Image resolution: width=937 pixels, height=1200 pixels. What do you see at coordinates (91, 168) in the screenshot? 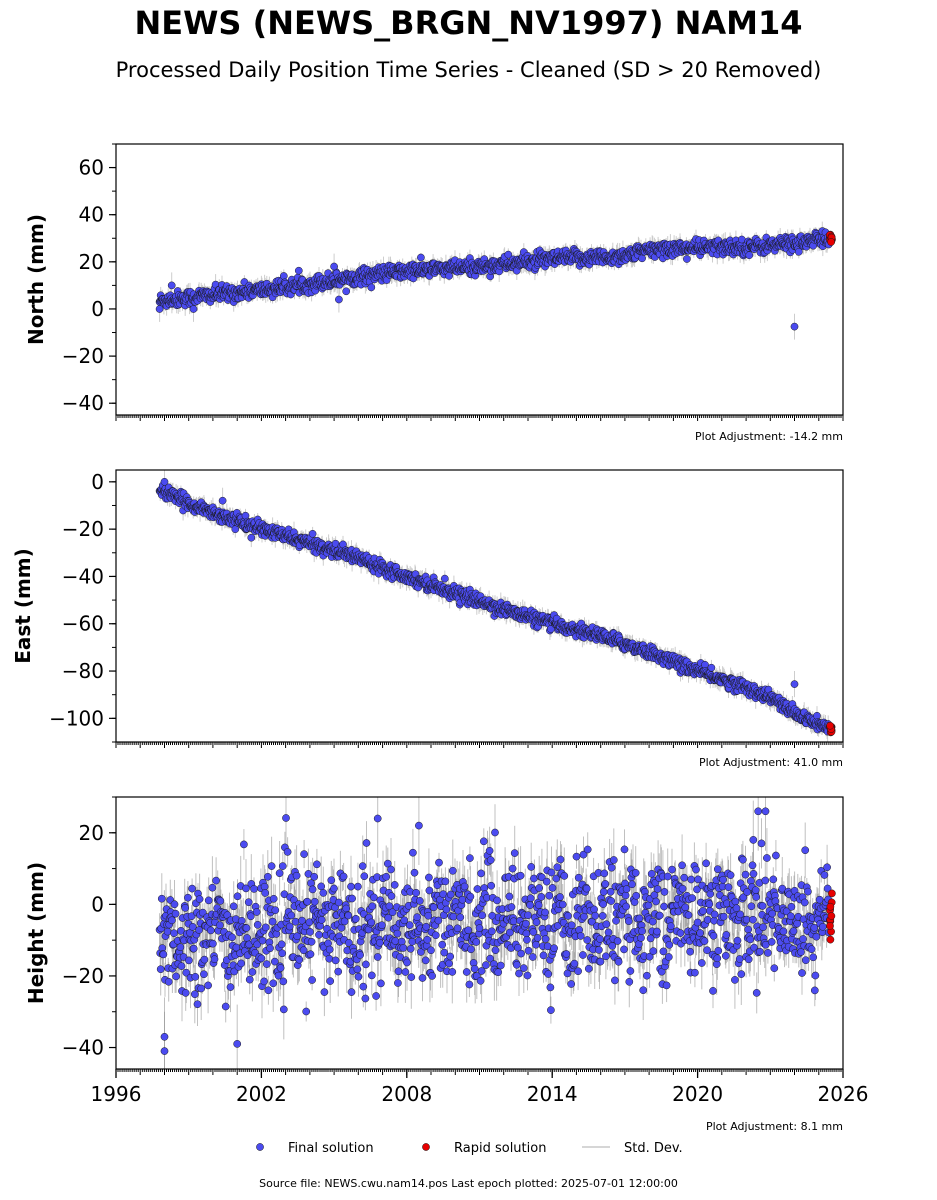
I see `y-tick-label: 60` at bounding box center [91, 168].